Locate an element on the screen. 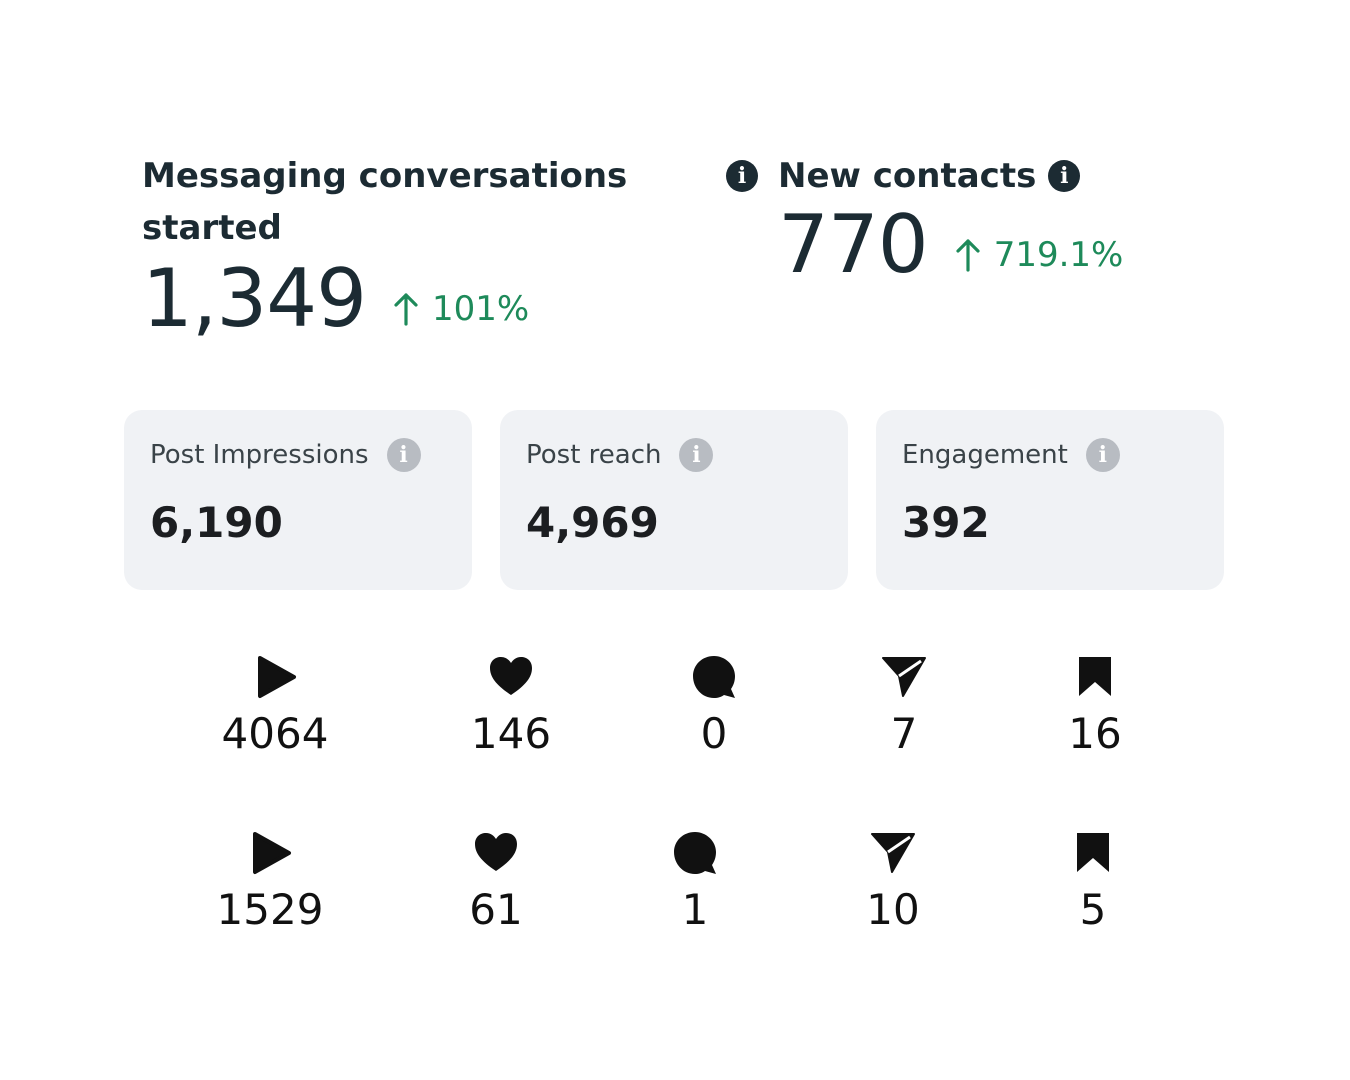 This screenshot has width=1350, height=1080. card-value: 6,190 is located at coordinates (216, 522).